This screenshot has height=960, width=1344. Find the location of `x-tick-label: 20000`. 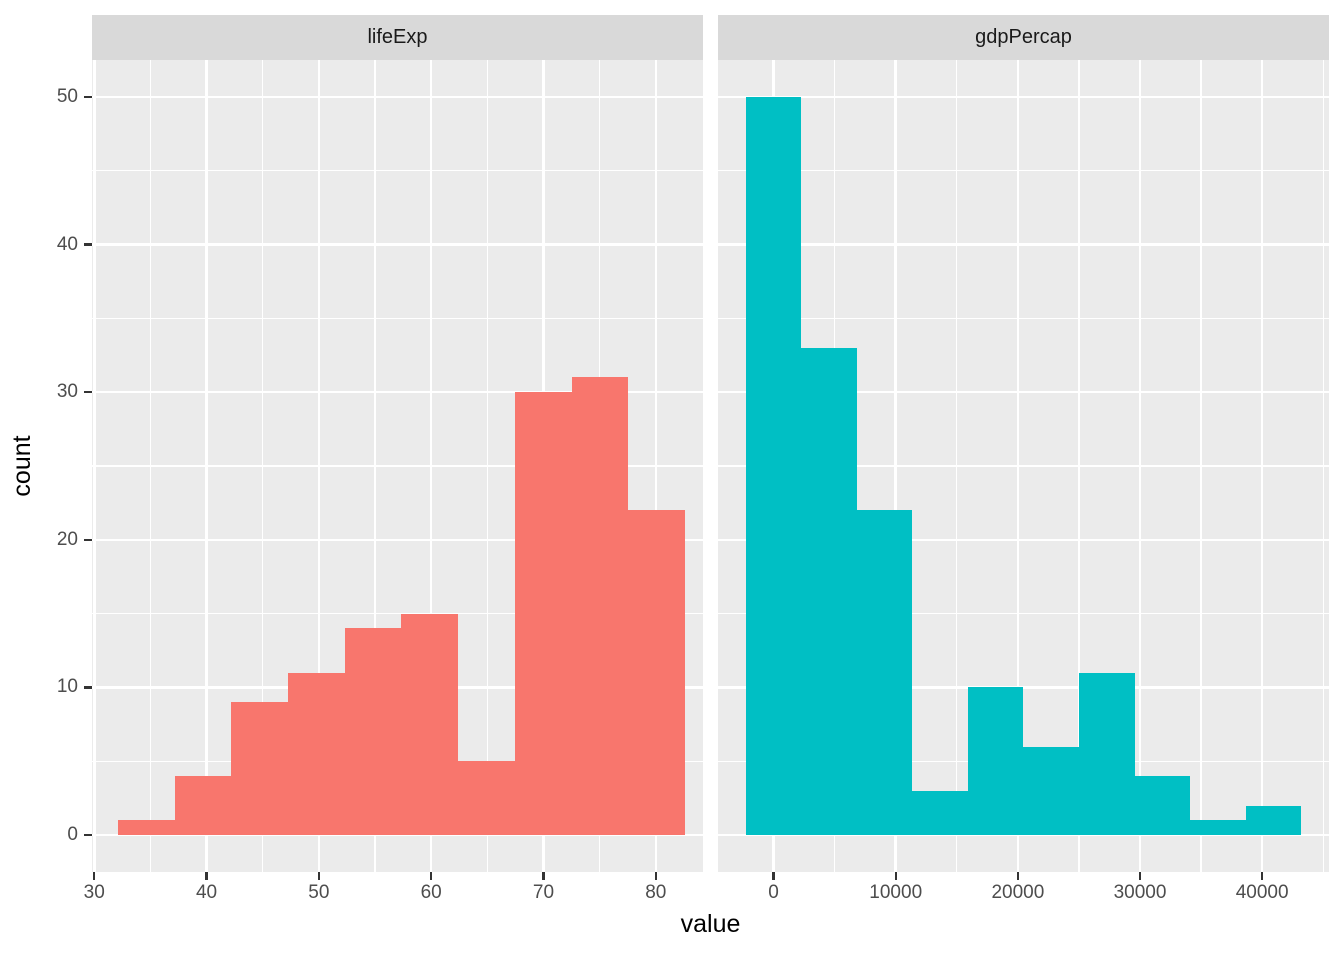

x-tick-label: 20000 is located at coordinates (1018, 892).